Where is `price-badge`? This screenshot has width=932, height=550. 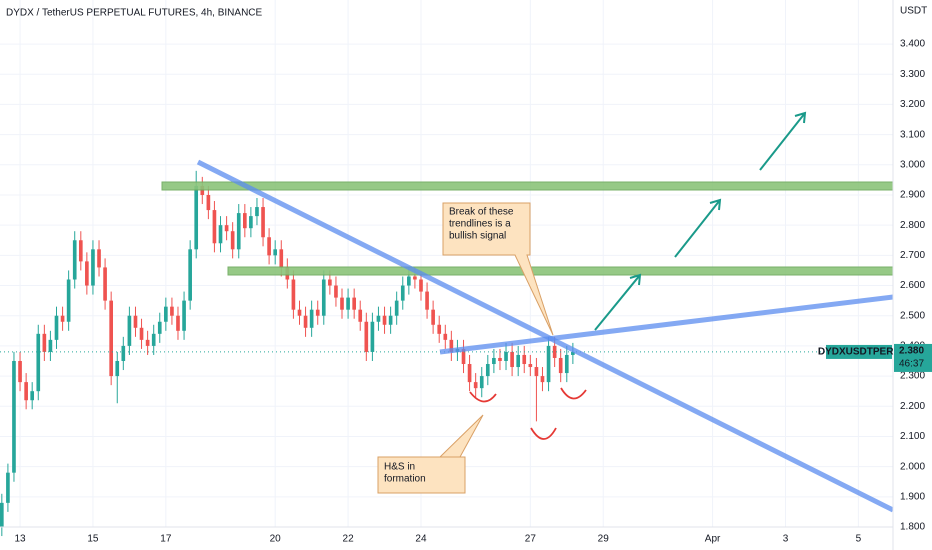 price-badge is located at coordinates (913, 357).